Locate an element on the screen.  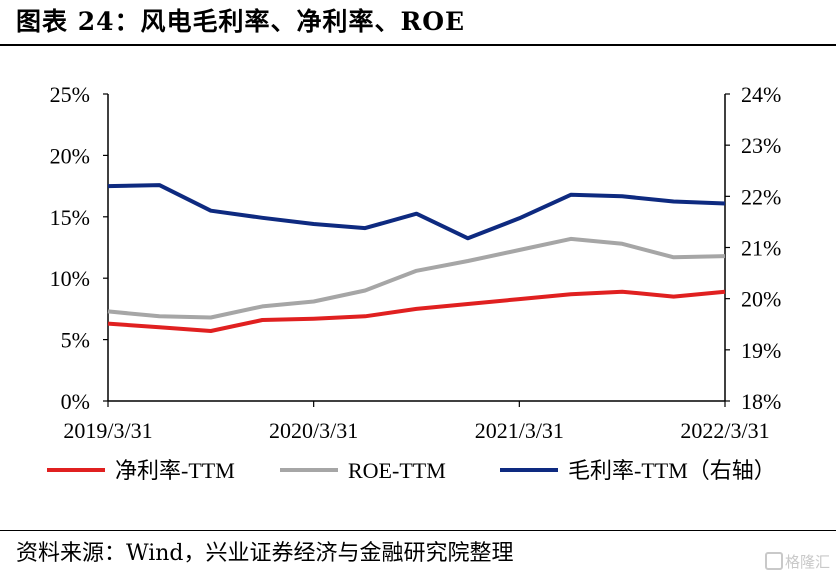
right-tick-label: 21% is located at coordinates (761, 248).